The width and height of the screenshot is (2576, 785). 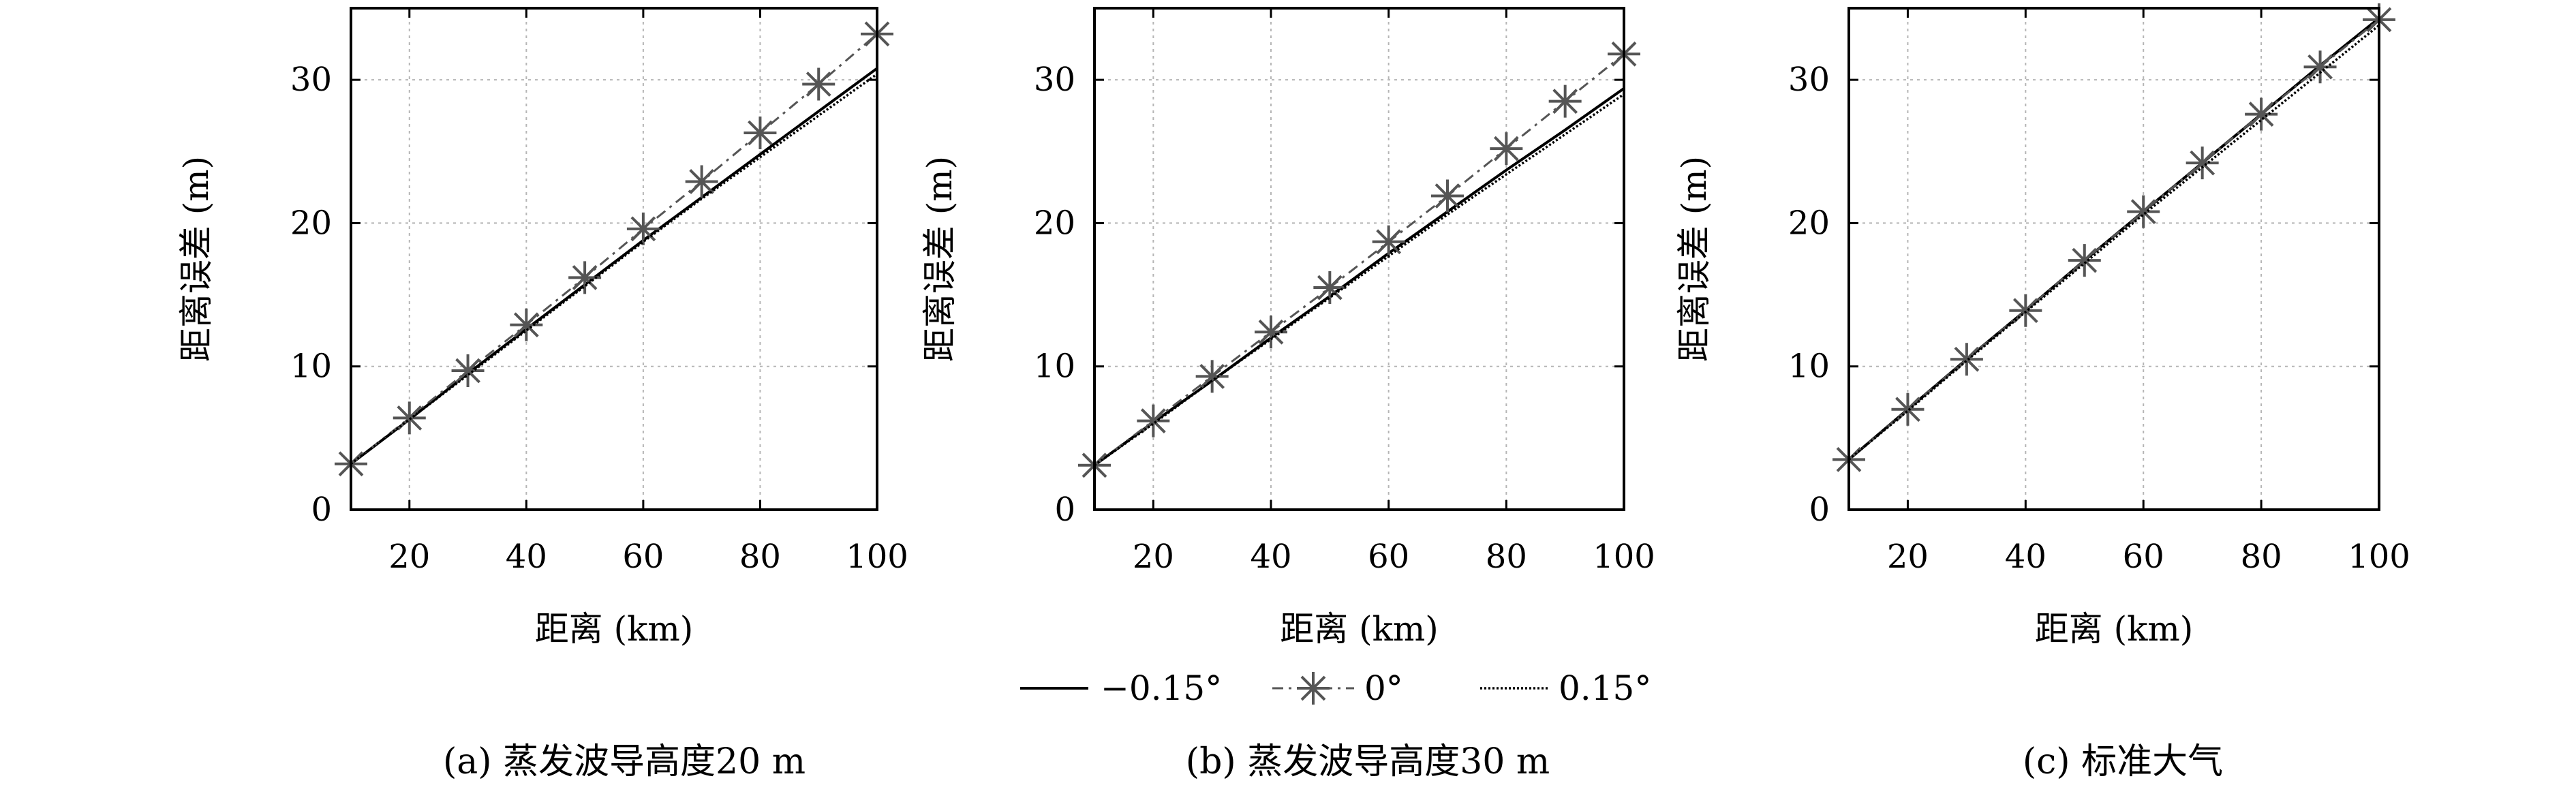 I want to click on legend-label-0: −0.15°, so click(x=1161, y=688).